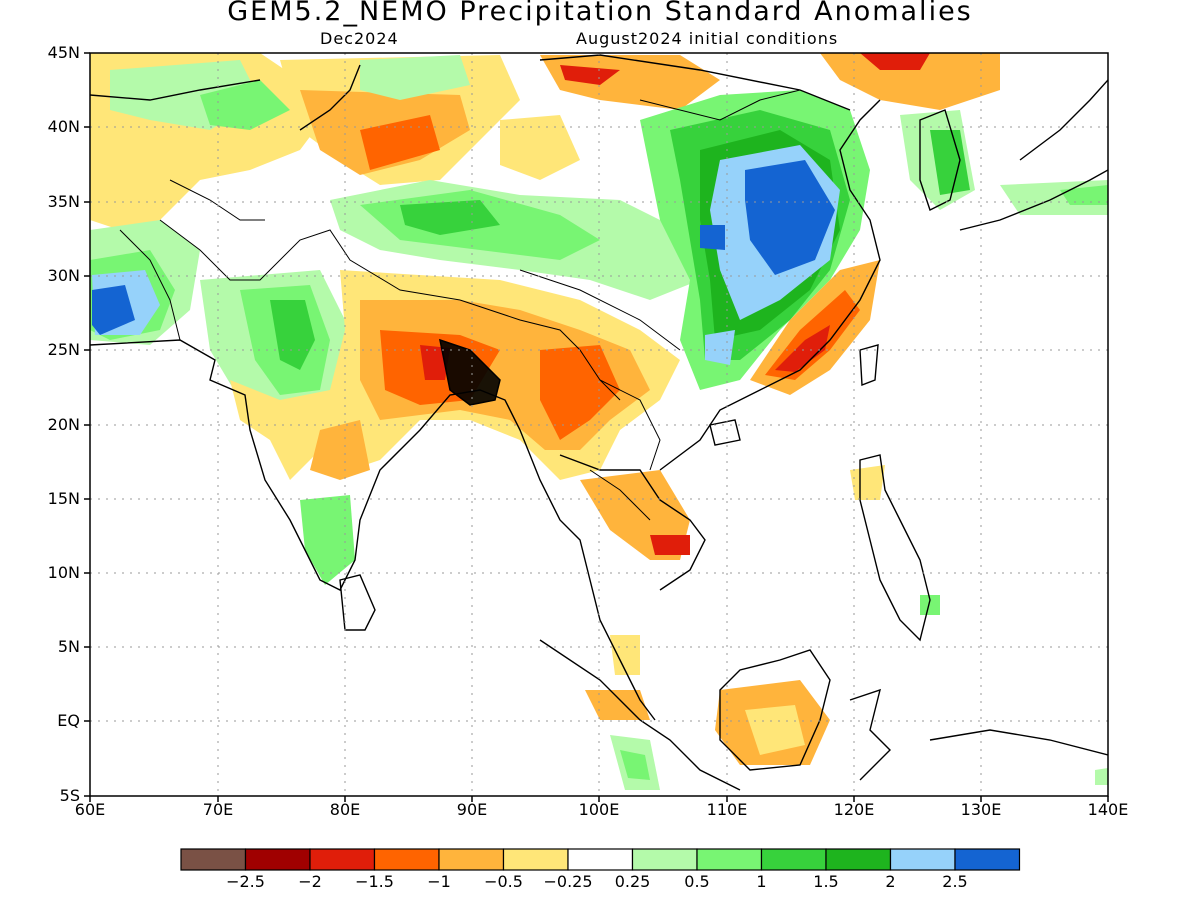  I want to click on lon-tick-label: 60E, so click(90, 809).